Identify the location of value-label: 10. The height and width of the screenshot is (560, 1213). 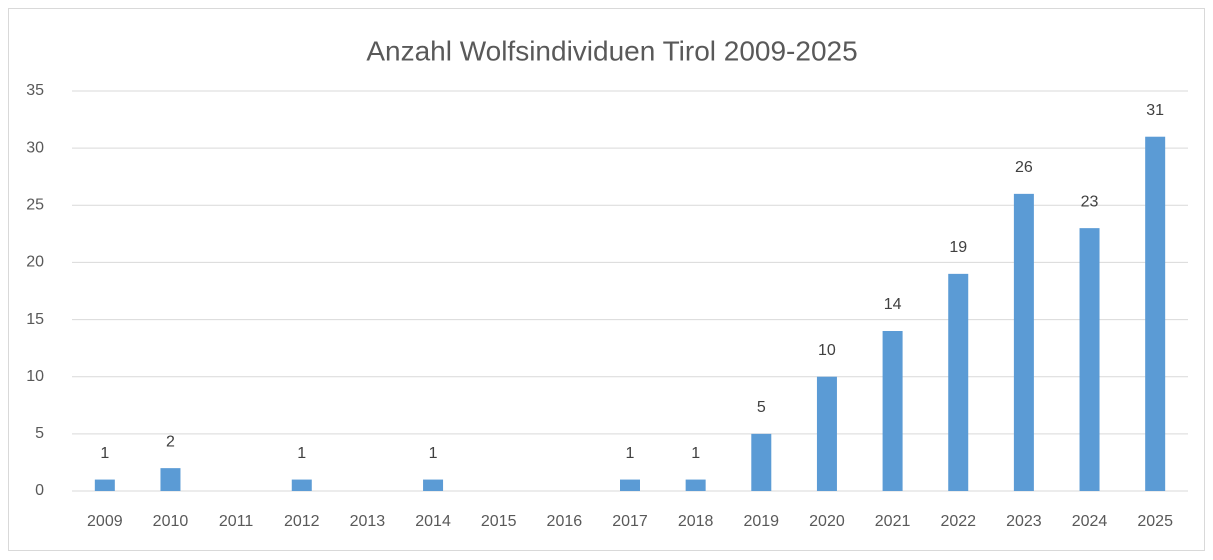
(827, 350).